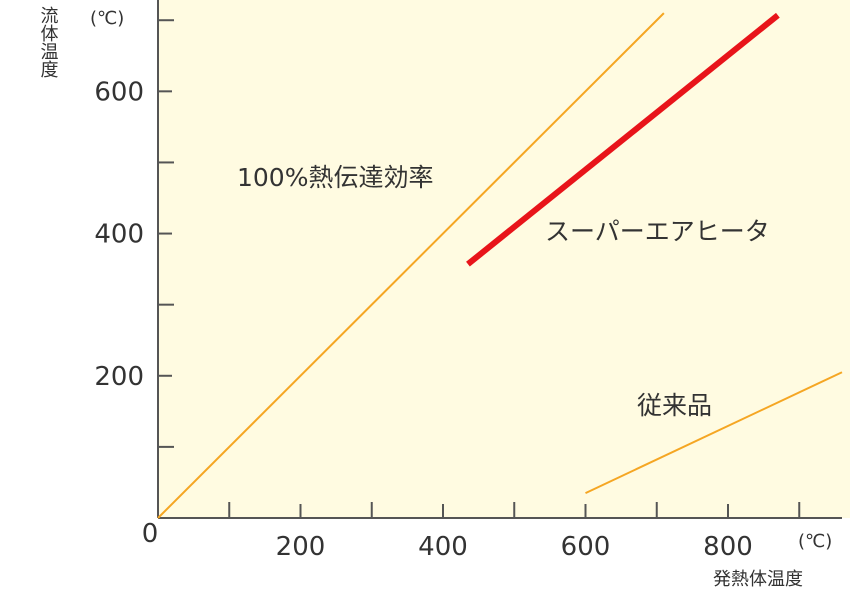 The width and height of the screenshot is (850, 600). I want to click on x-tick-label: 600, so click(586, 547).